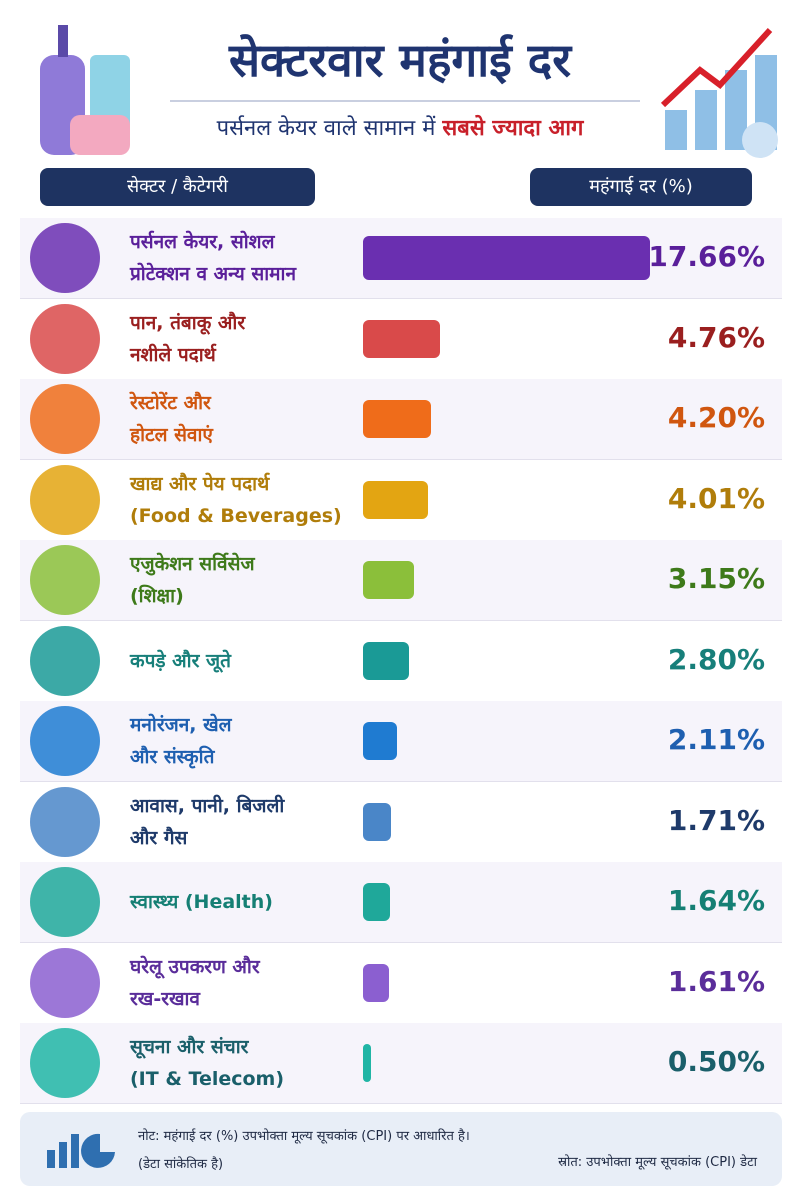 This screenshot has width=800, height=1200. I want to click on value-label: 17.66%, so click(706, 257).